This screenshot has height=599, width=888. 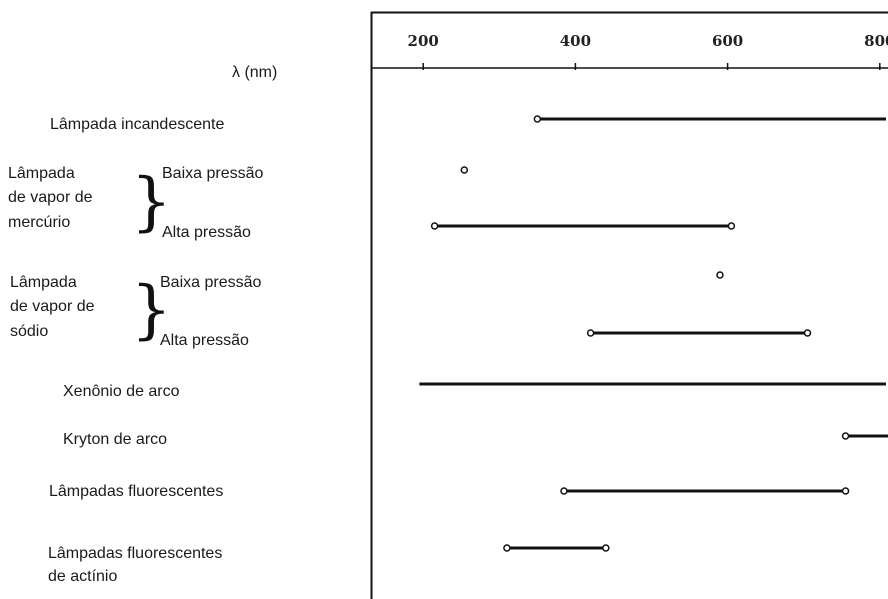 What do you see at coordinates (213, 173) in the screenshot?
I see `label-mercury-low: Baixa pressão` at bounding box center [213, 173].